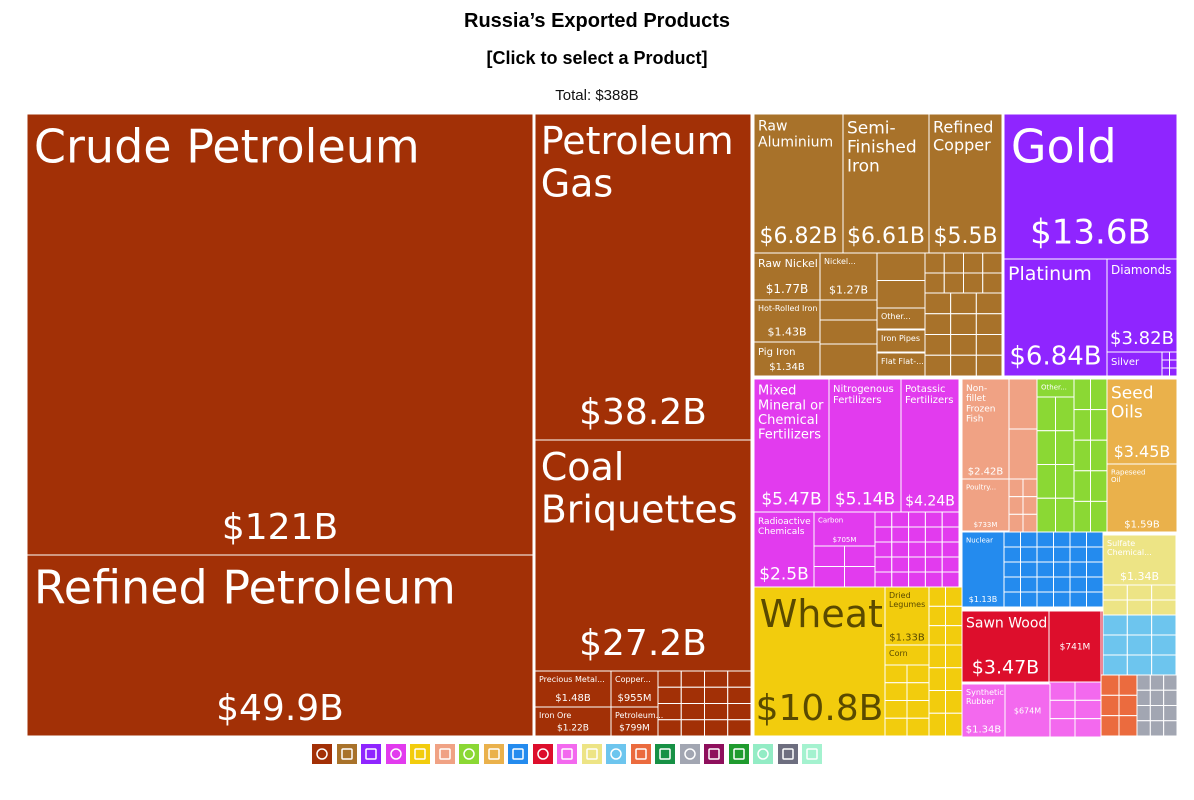 Image resolution: width=1194 pixels, height=800 pixels. Describe the element at coordinates (901, 364) in the screenshot. I see `treemap-rect-flatflat` at that location.